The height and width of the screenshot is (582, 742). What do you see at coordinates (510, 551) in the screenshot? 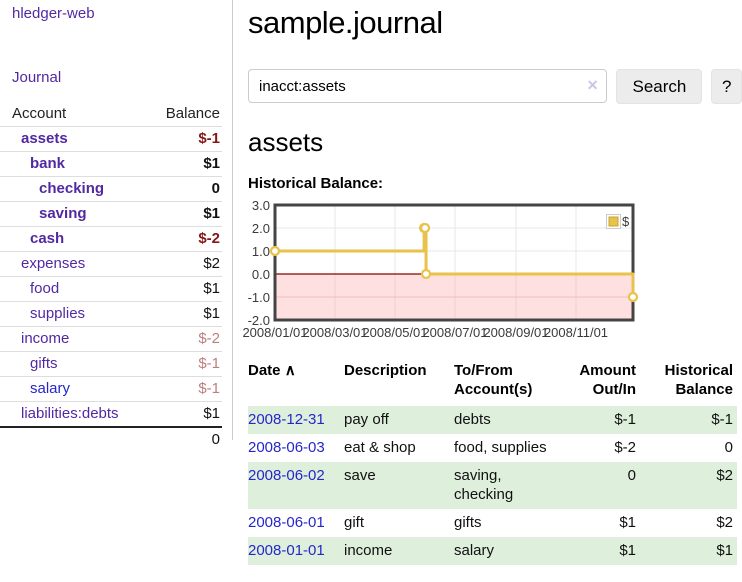
I see `transaction-accounts: salary` at bounding box center [510, 551].